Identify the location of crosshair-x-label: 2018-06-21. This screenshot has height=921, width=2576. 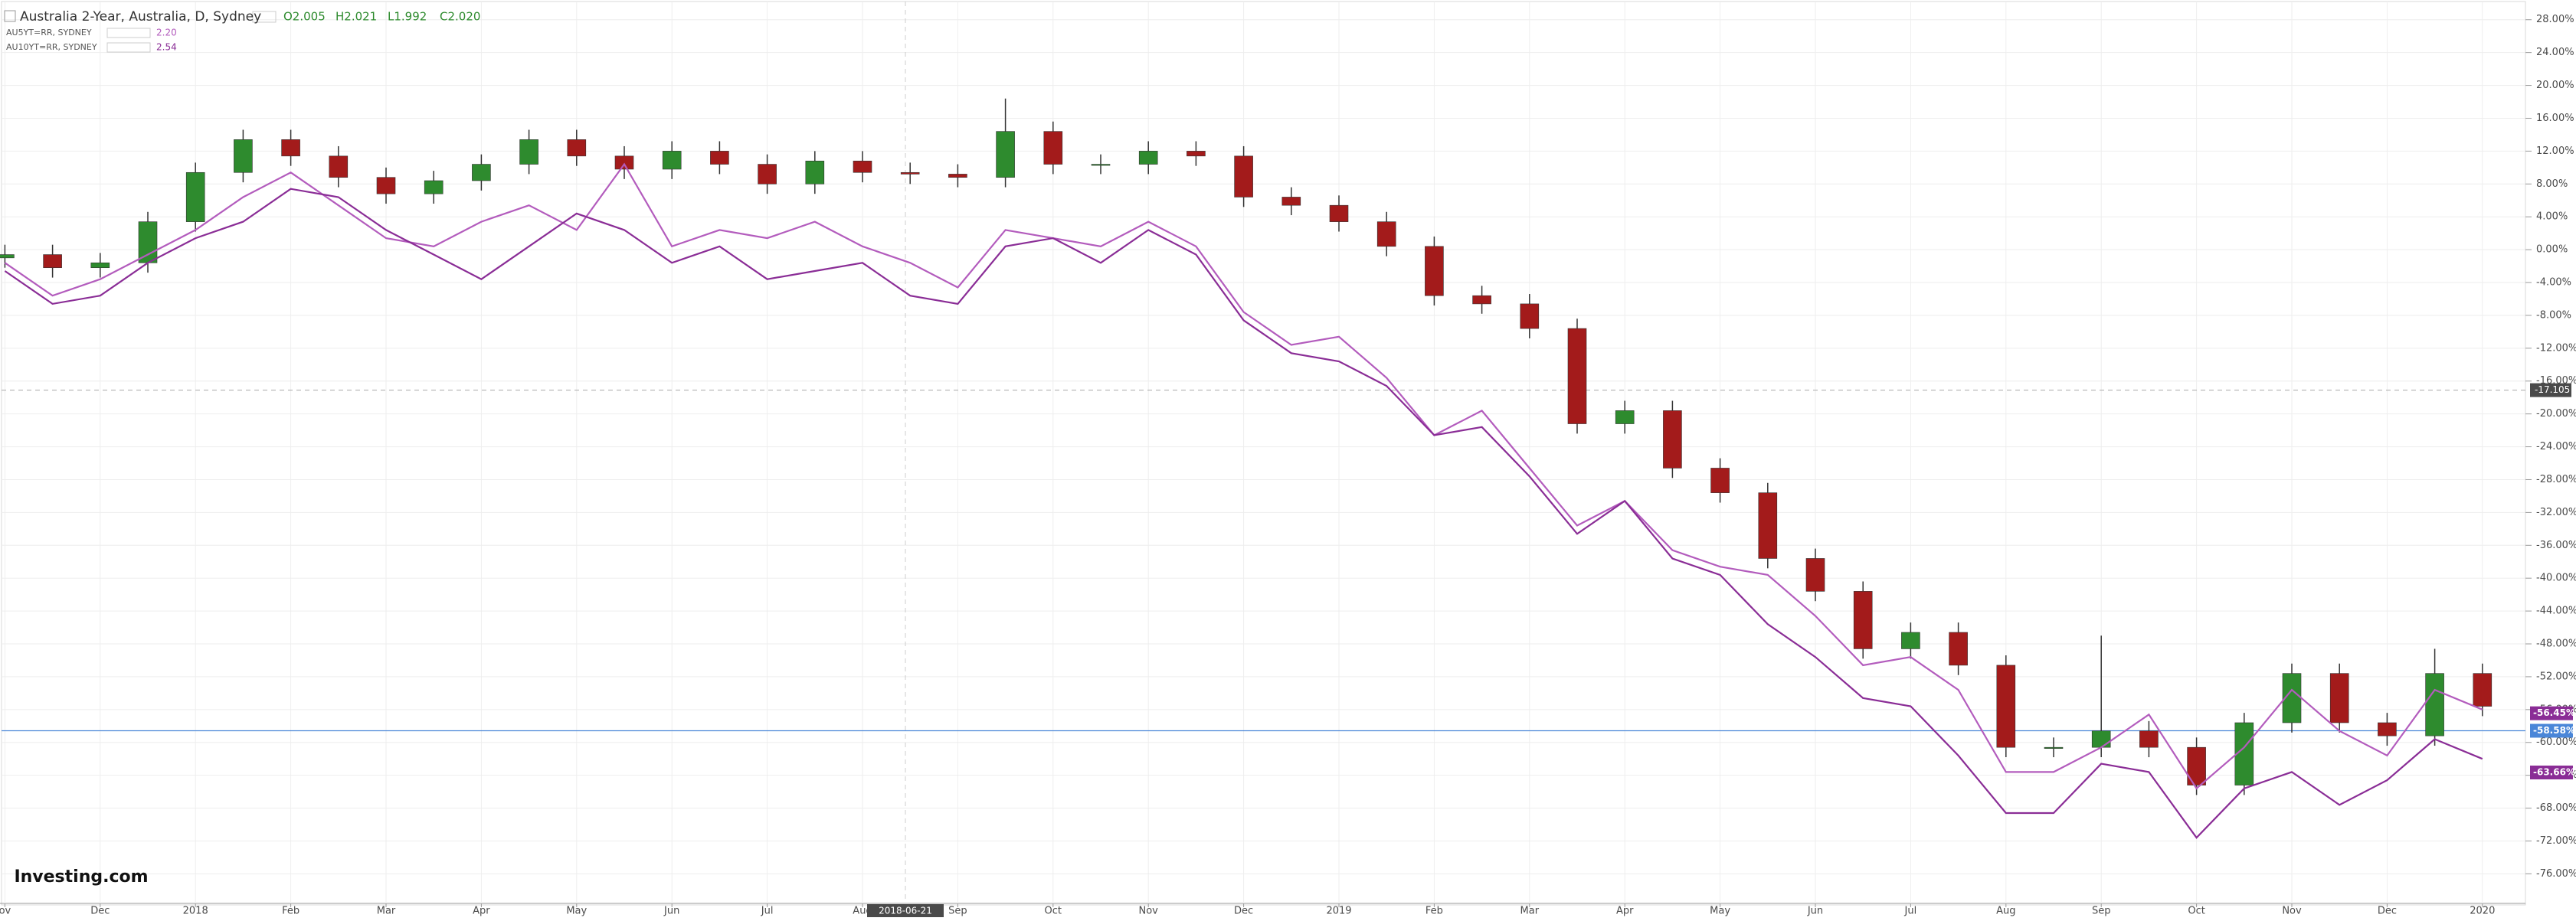
(905, 911).